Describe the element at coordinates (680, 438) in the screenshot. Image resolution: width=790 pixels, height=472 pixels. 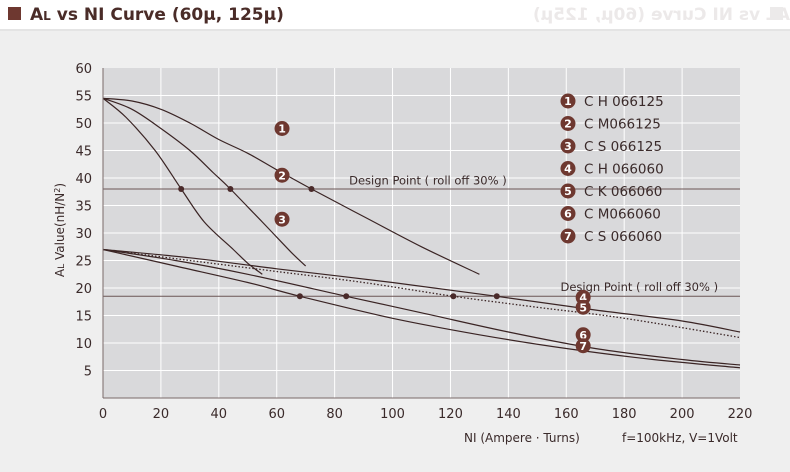
I see `test-conditions: f=100kHz, V=1Volt` at that location.